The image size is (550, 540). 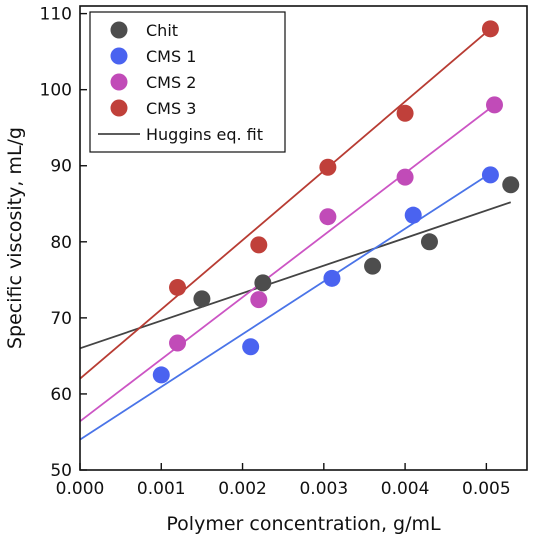 I want to click on y-tick-label: 50, so click(x=61, y=471).